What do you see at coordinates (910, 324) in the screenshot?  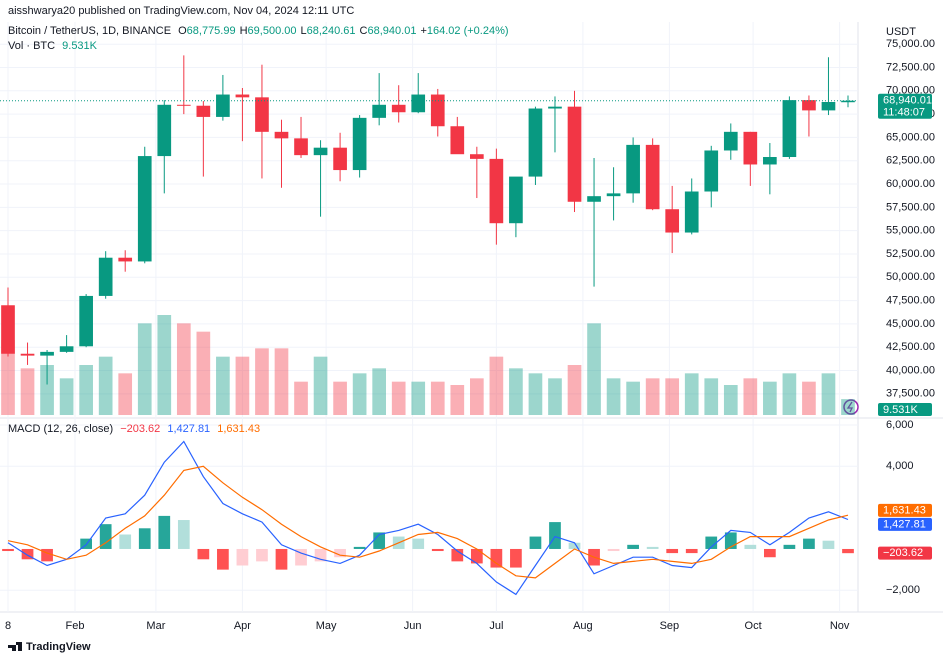 I see `y-tick-label: 45,000.00` at bounding box center [910, 324].